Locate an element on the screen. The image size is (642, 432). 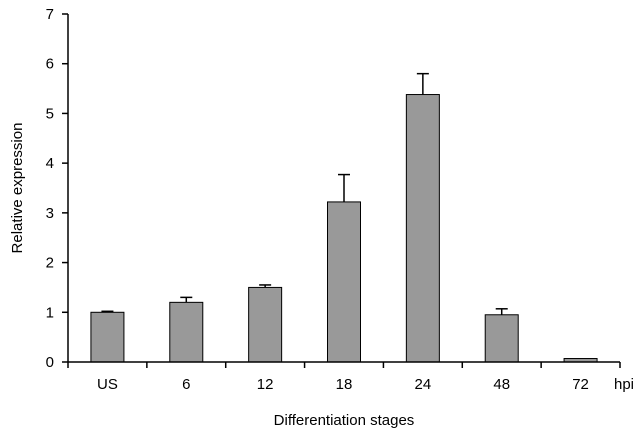
y-tick-label: 4 is located at coordinates (50, 163).